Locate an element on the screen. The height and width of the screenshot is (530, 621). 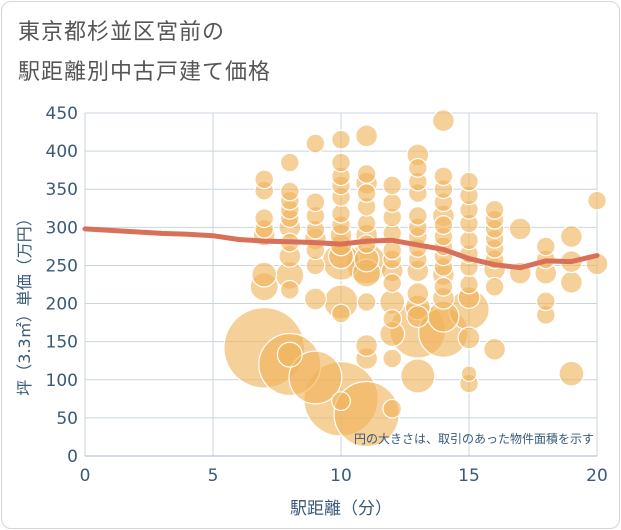
y-tick-label-50: 50 is located at coordinates (67, 419).